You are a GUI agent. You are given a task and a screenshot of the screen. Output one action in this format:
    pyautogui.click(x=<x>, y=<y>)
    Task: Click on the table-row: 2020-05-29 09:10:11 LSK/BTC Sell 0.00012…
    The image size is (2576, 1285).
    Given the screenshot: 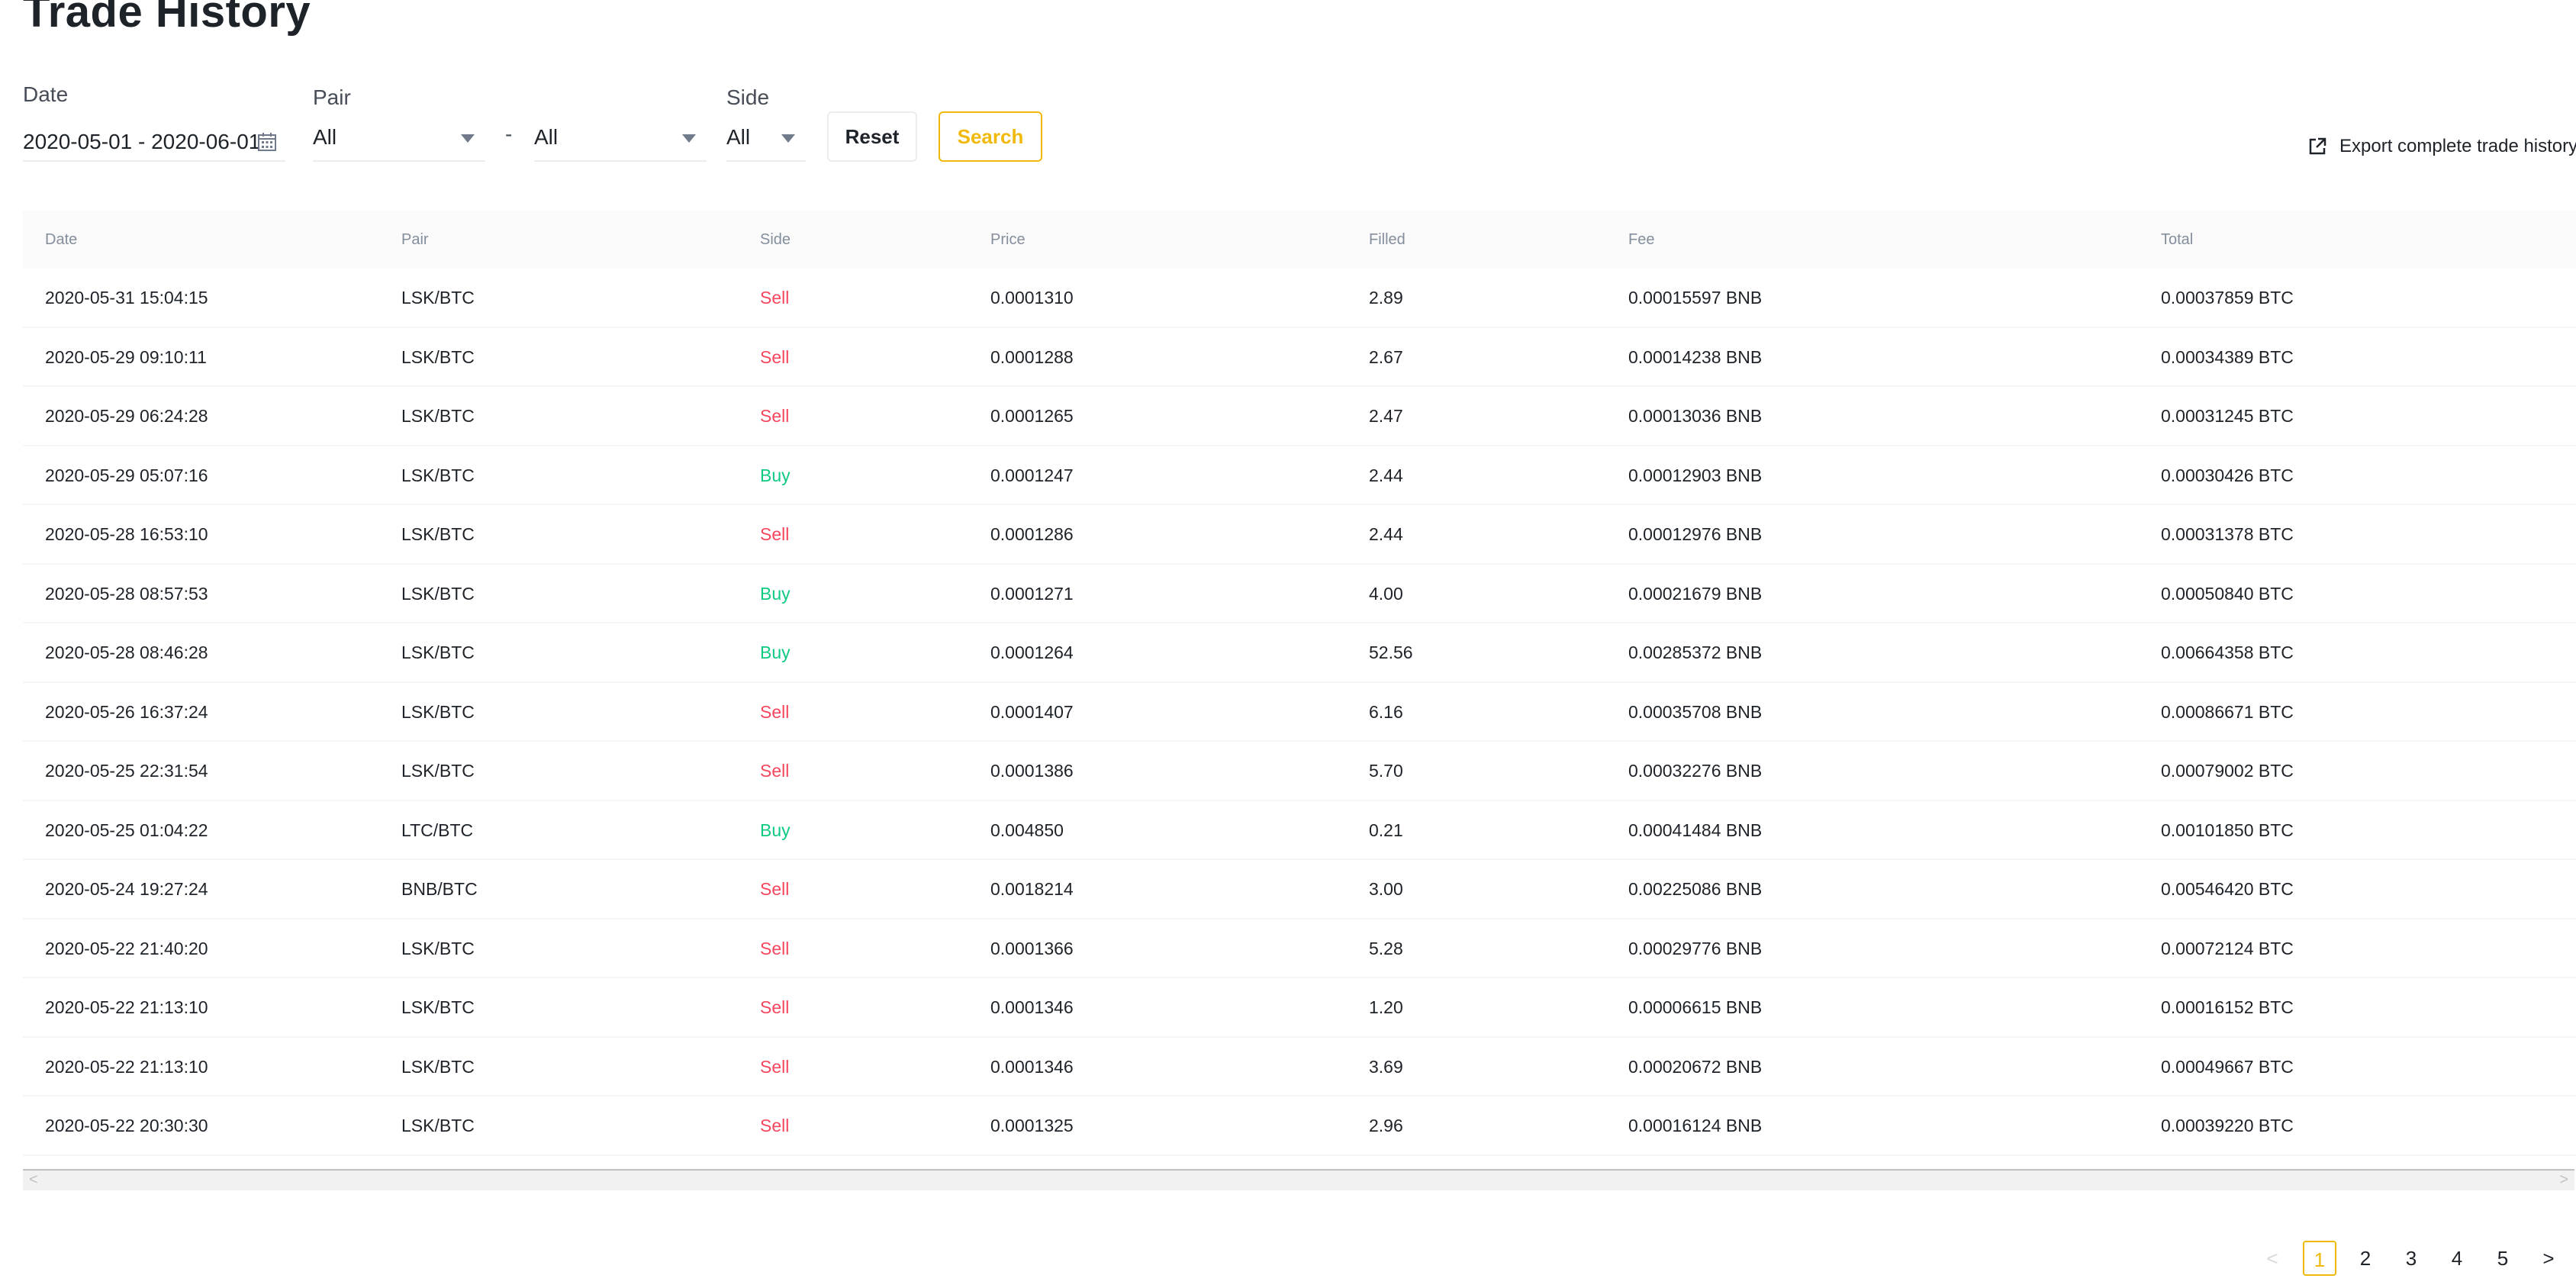 What is the action you would take?
    pyautogui.click(x=1299, y=357)
    